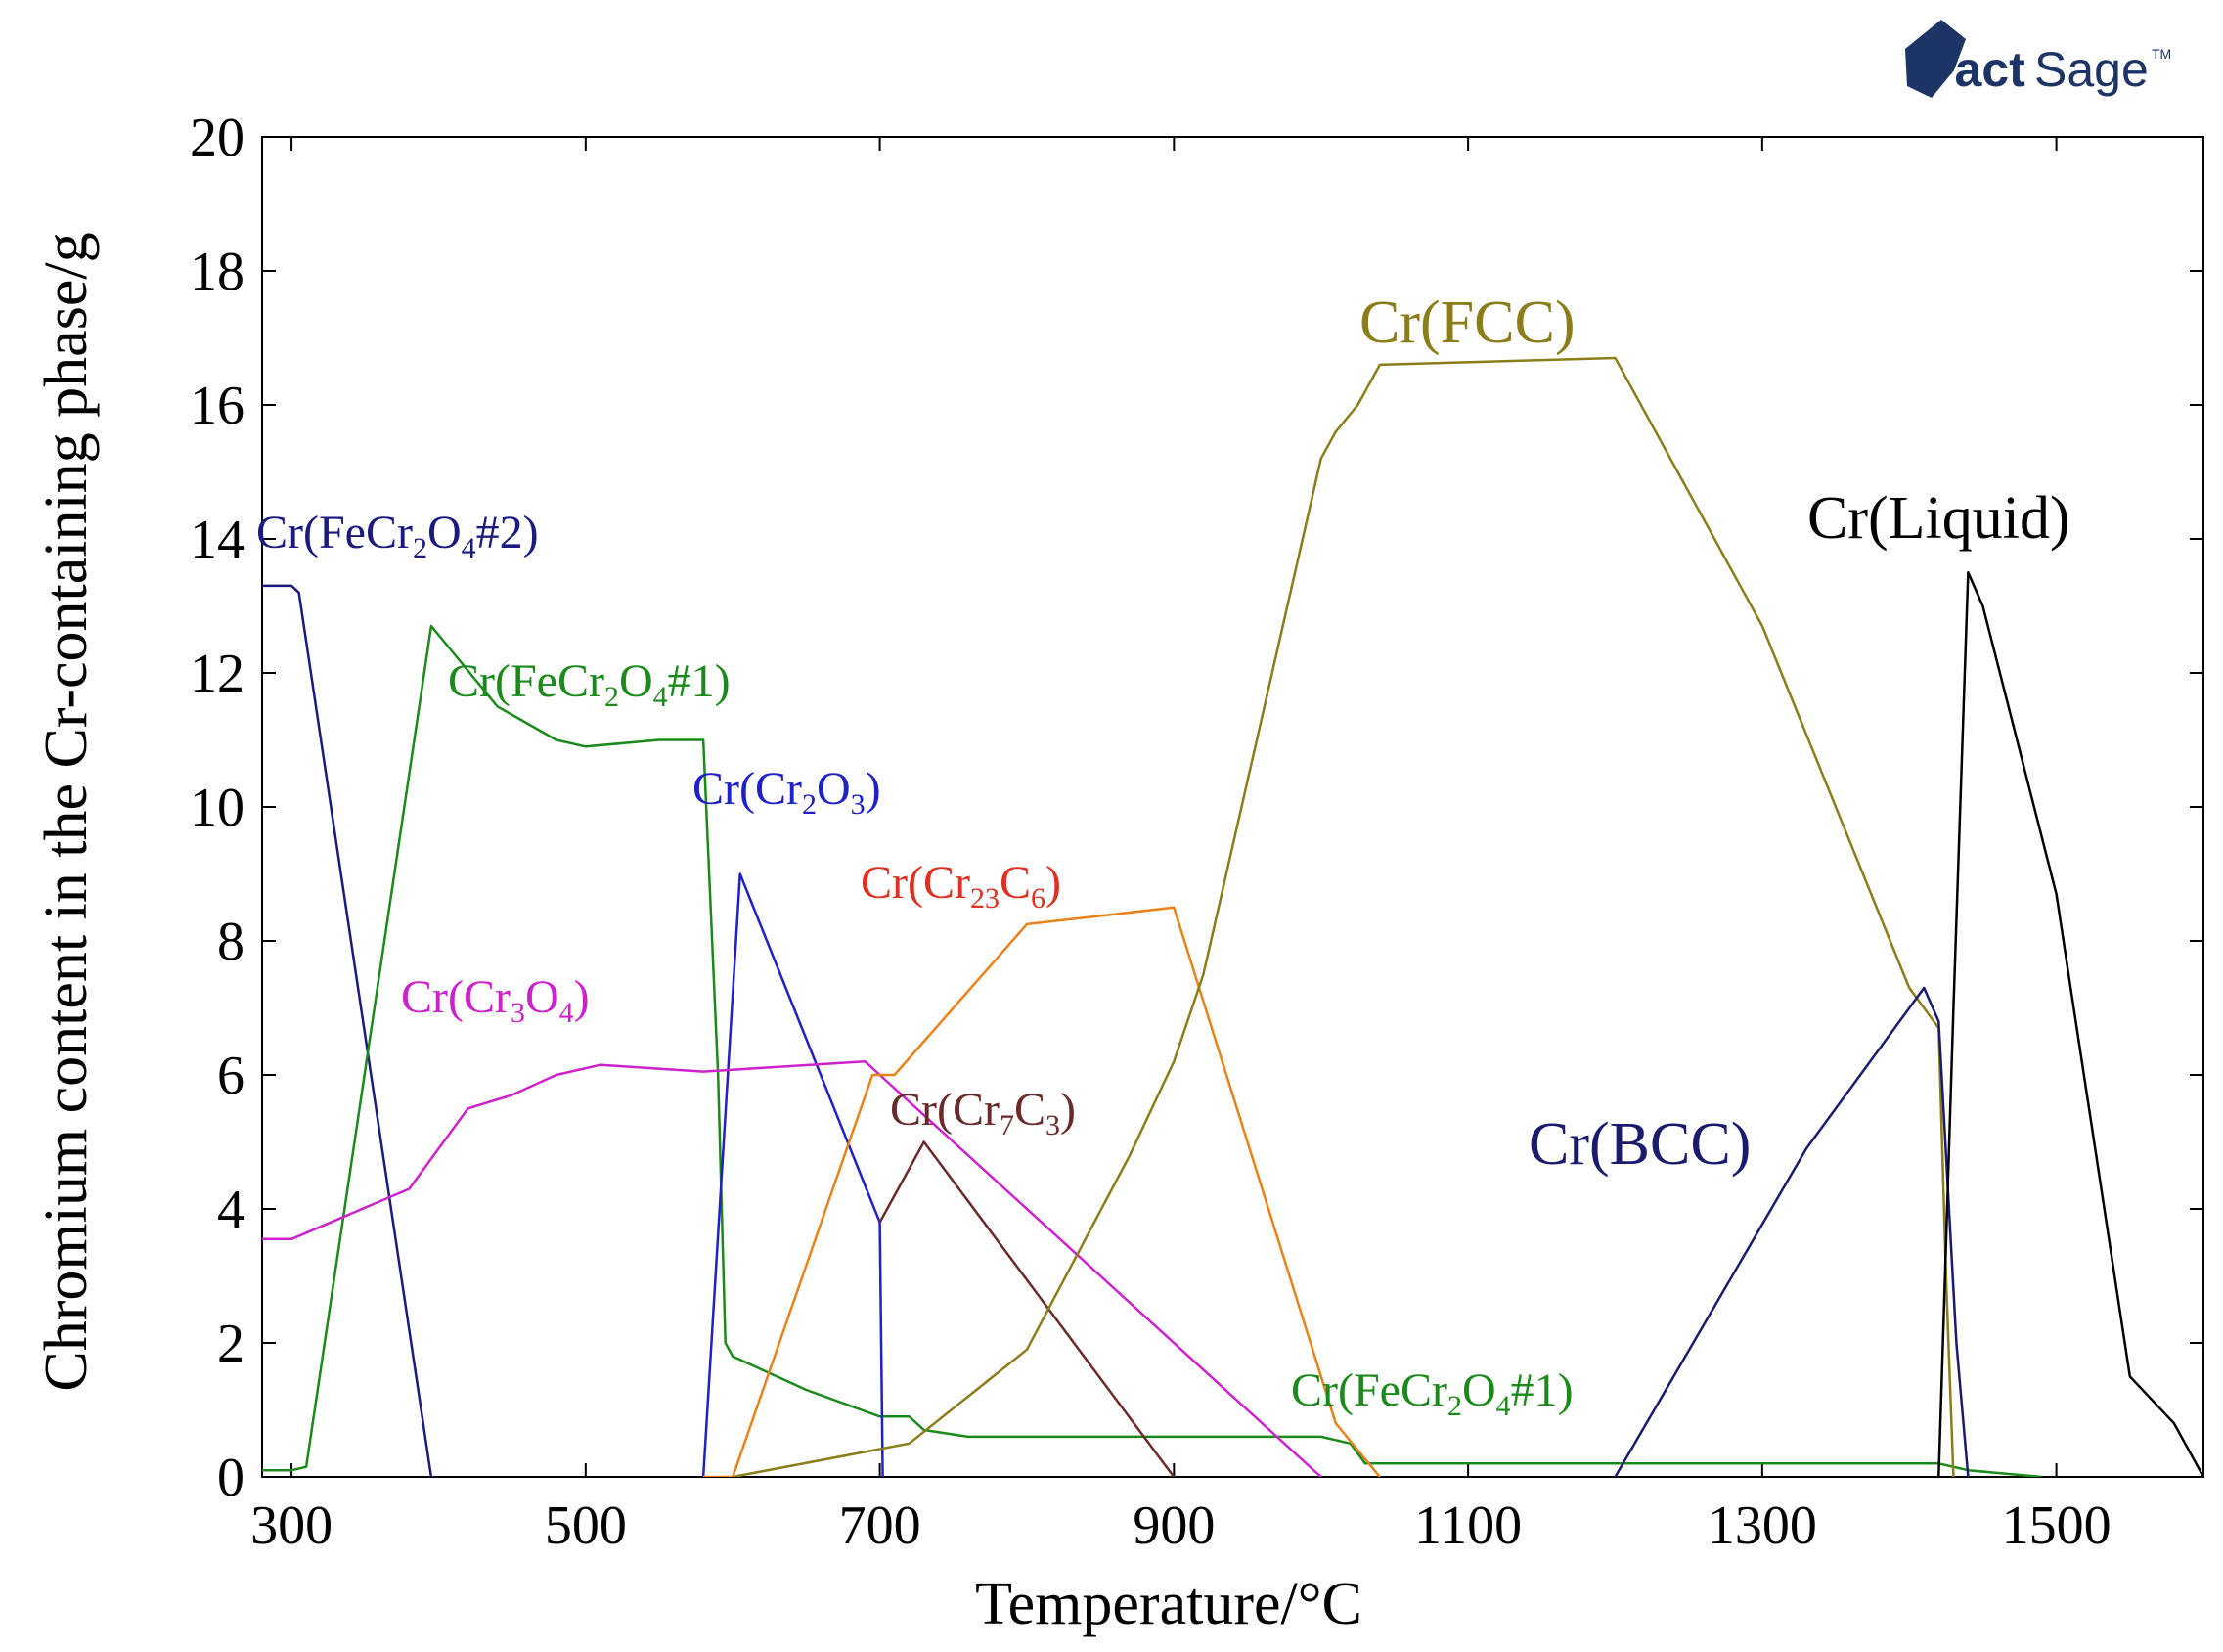  I want to click on y-tick-label: 20, so click(217, 138).